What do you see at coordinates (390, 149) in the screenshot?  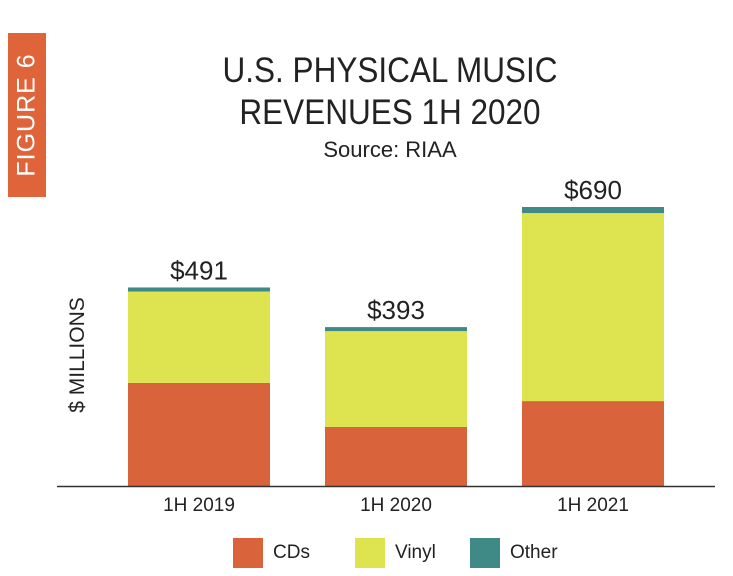 I see `chart-subtitle: Source: RIAA` at bounding box center [390, 149].